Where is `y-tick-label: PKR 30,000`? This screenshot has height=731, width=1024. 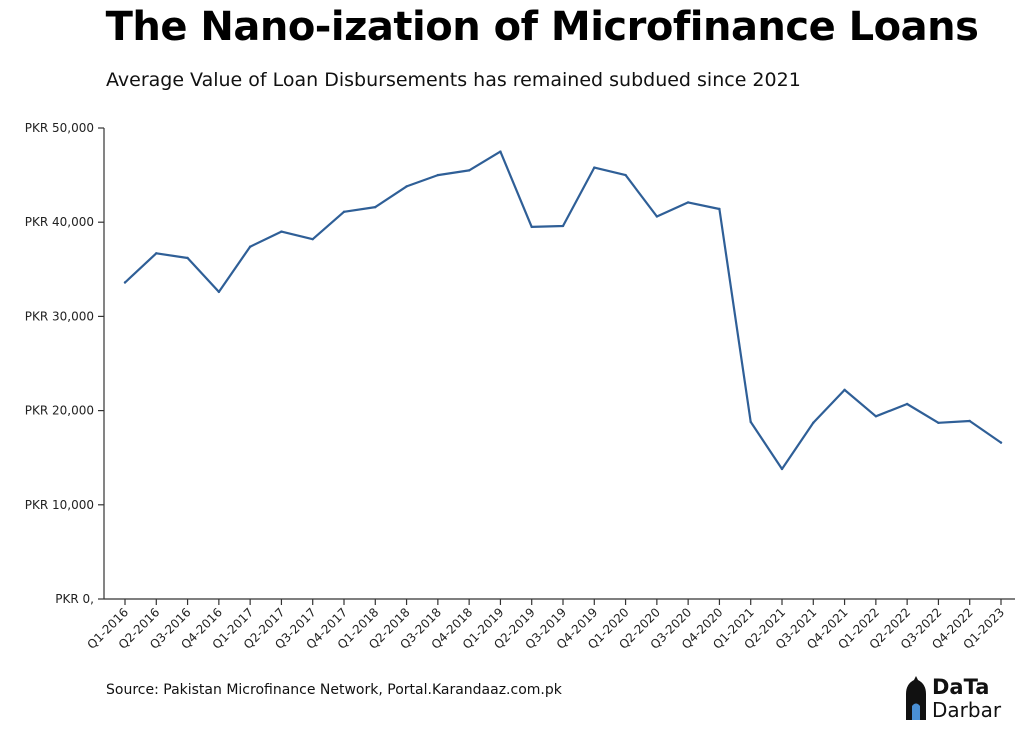 y-tick-label: PKR 30,000 is located at coordinates (59, 316).